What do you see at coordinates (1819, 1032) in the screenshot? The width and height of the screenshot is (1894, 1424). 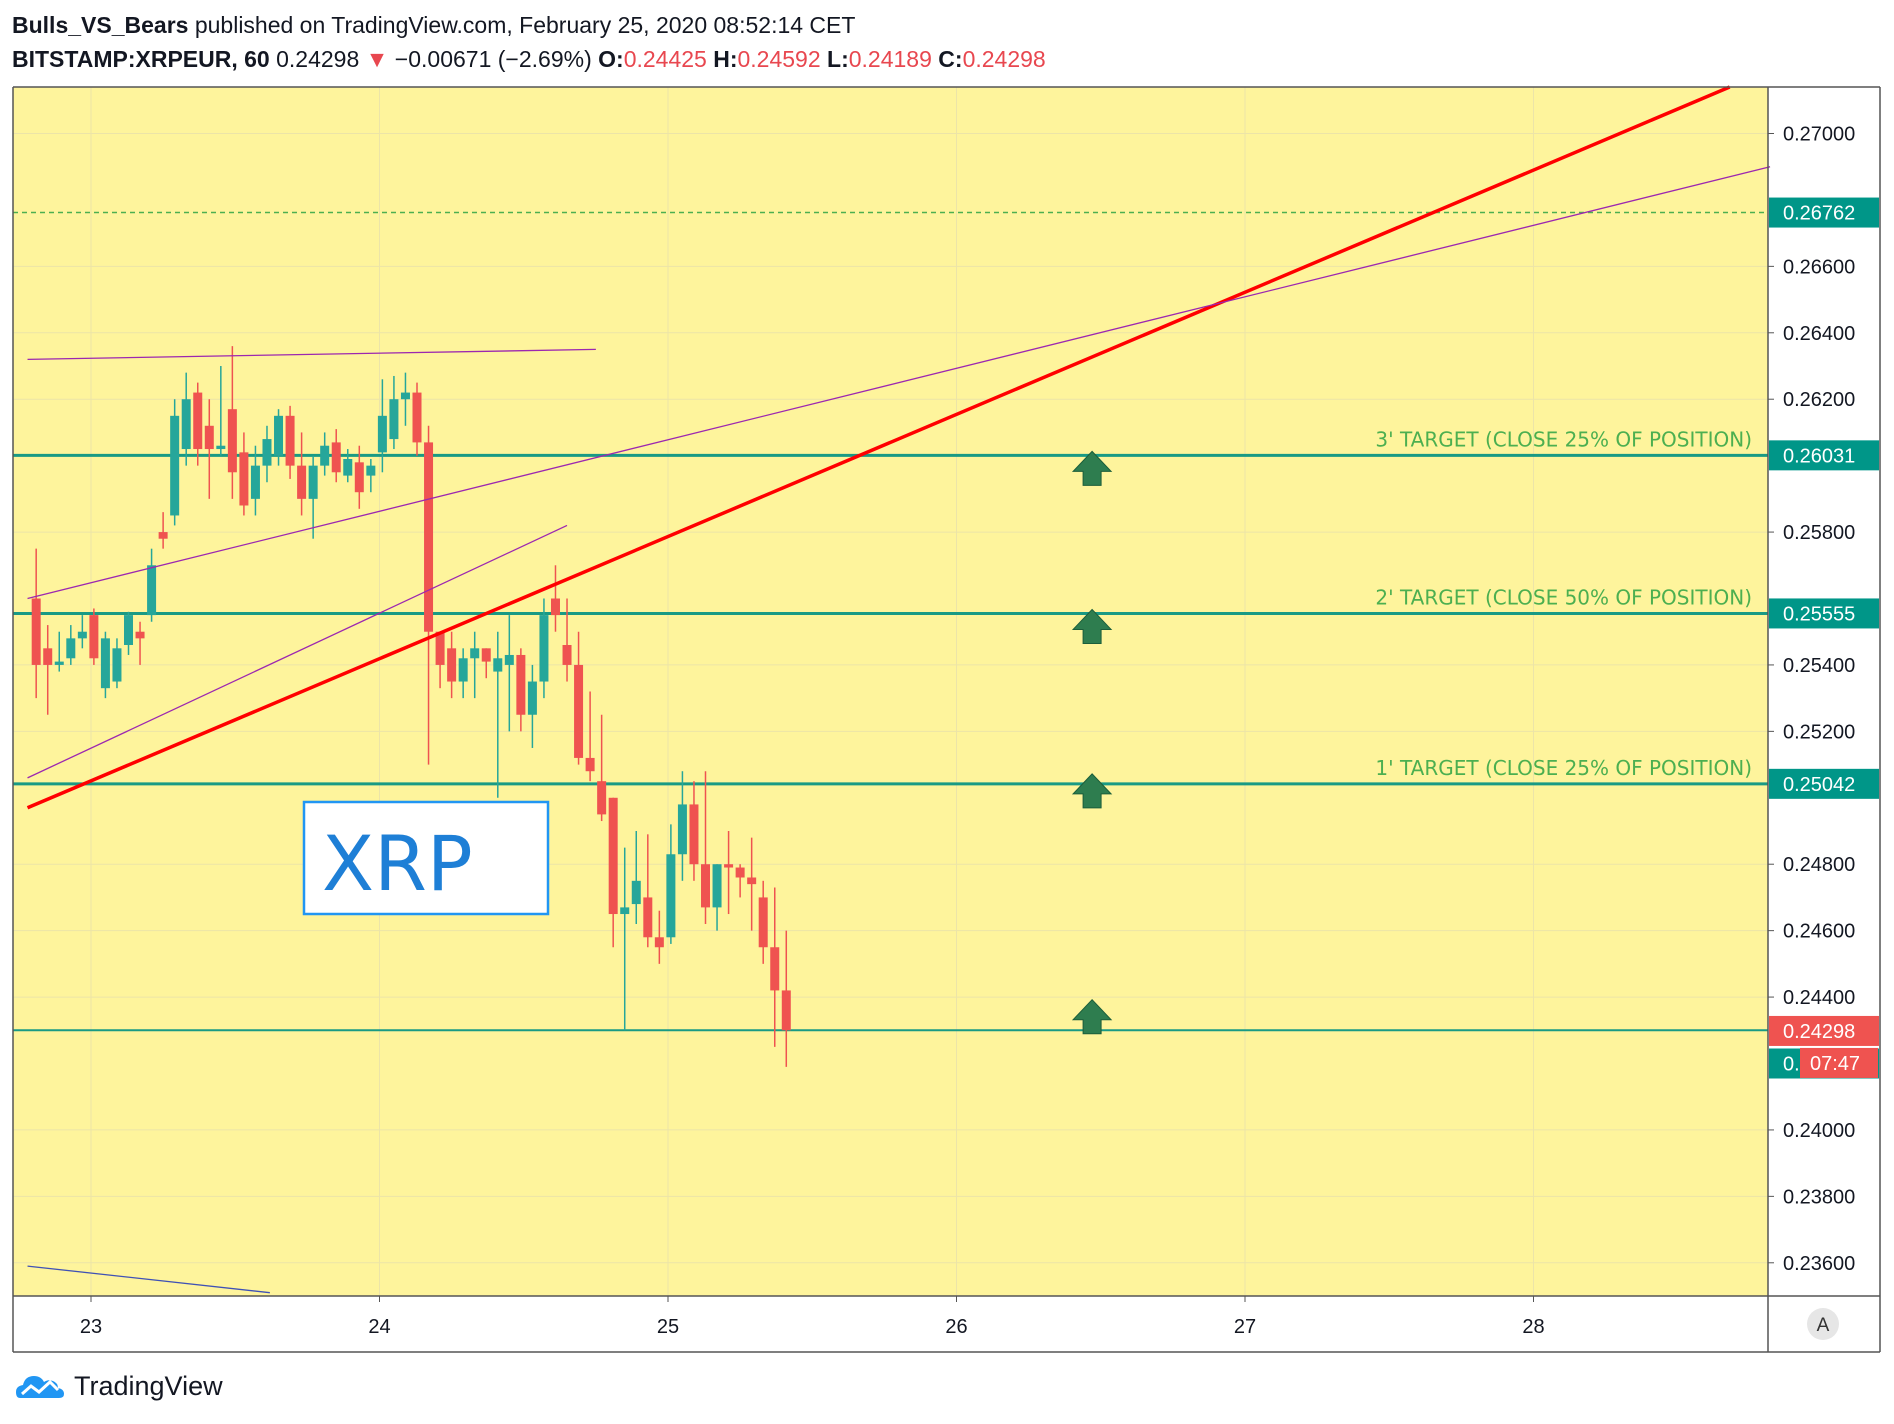 I see `price-label-text: 0.24298` at bounding box center [1819, 1032].